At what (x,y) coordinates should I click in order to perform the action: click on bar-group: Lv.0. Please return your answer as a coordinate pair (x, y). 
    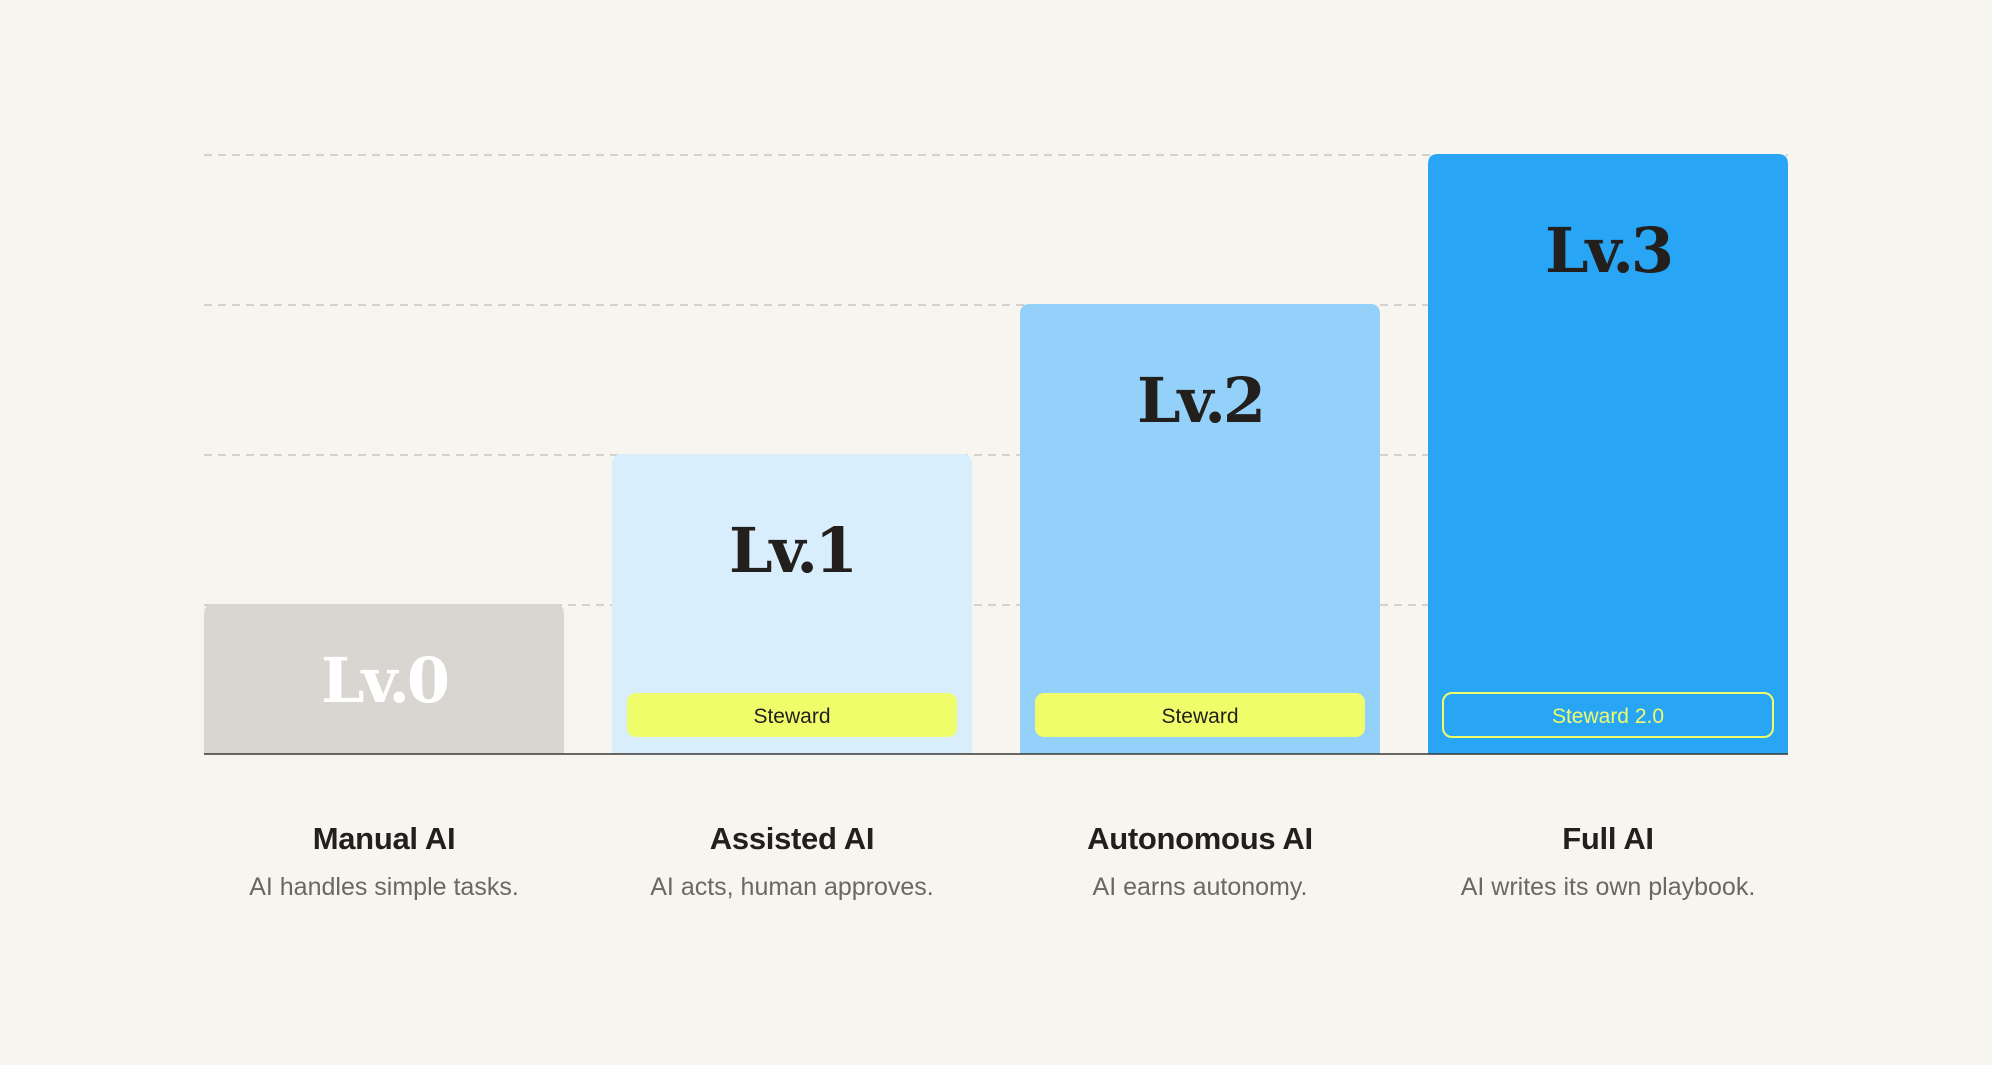
    Looking at the image, I should click on (384, 679).